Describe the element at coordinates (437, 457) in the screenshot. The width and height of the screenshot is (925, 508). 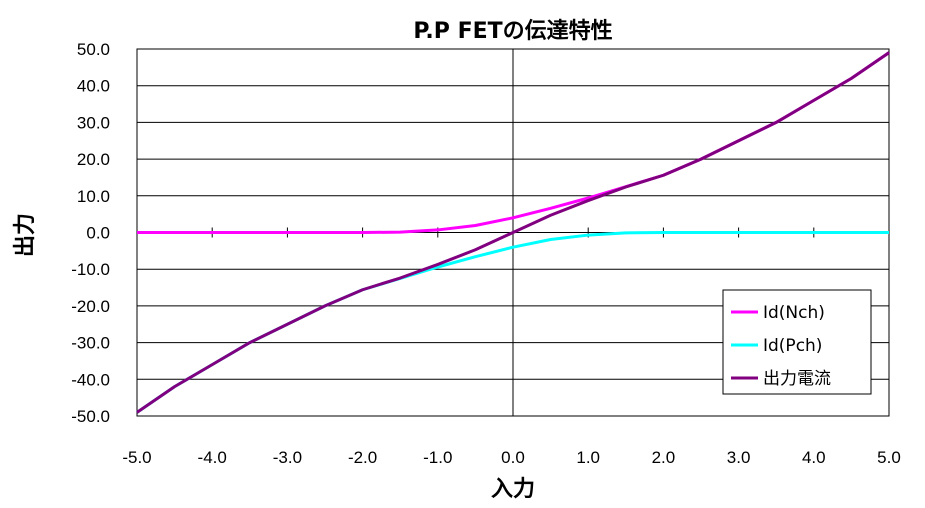
I see `x-tick-label: -1.0` at that location.